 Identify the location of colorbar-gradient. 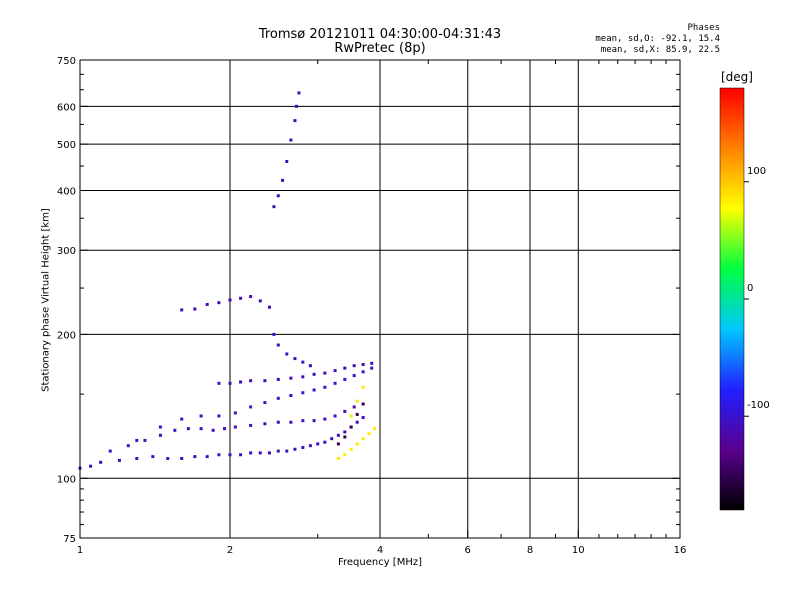
(732, 299).